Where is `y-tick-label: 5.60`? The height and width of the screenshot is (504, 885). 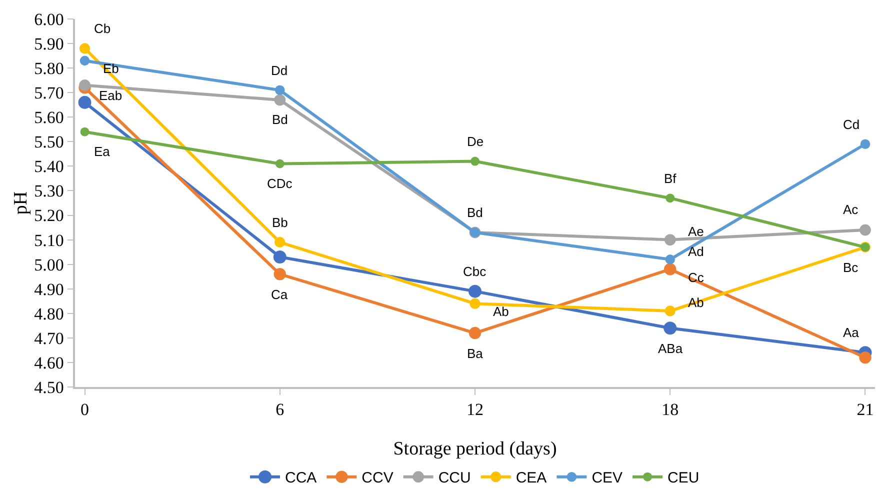
y-tick-label: 5.60 is located at coordinates (49, 118).